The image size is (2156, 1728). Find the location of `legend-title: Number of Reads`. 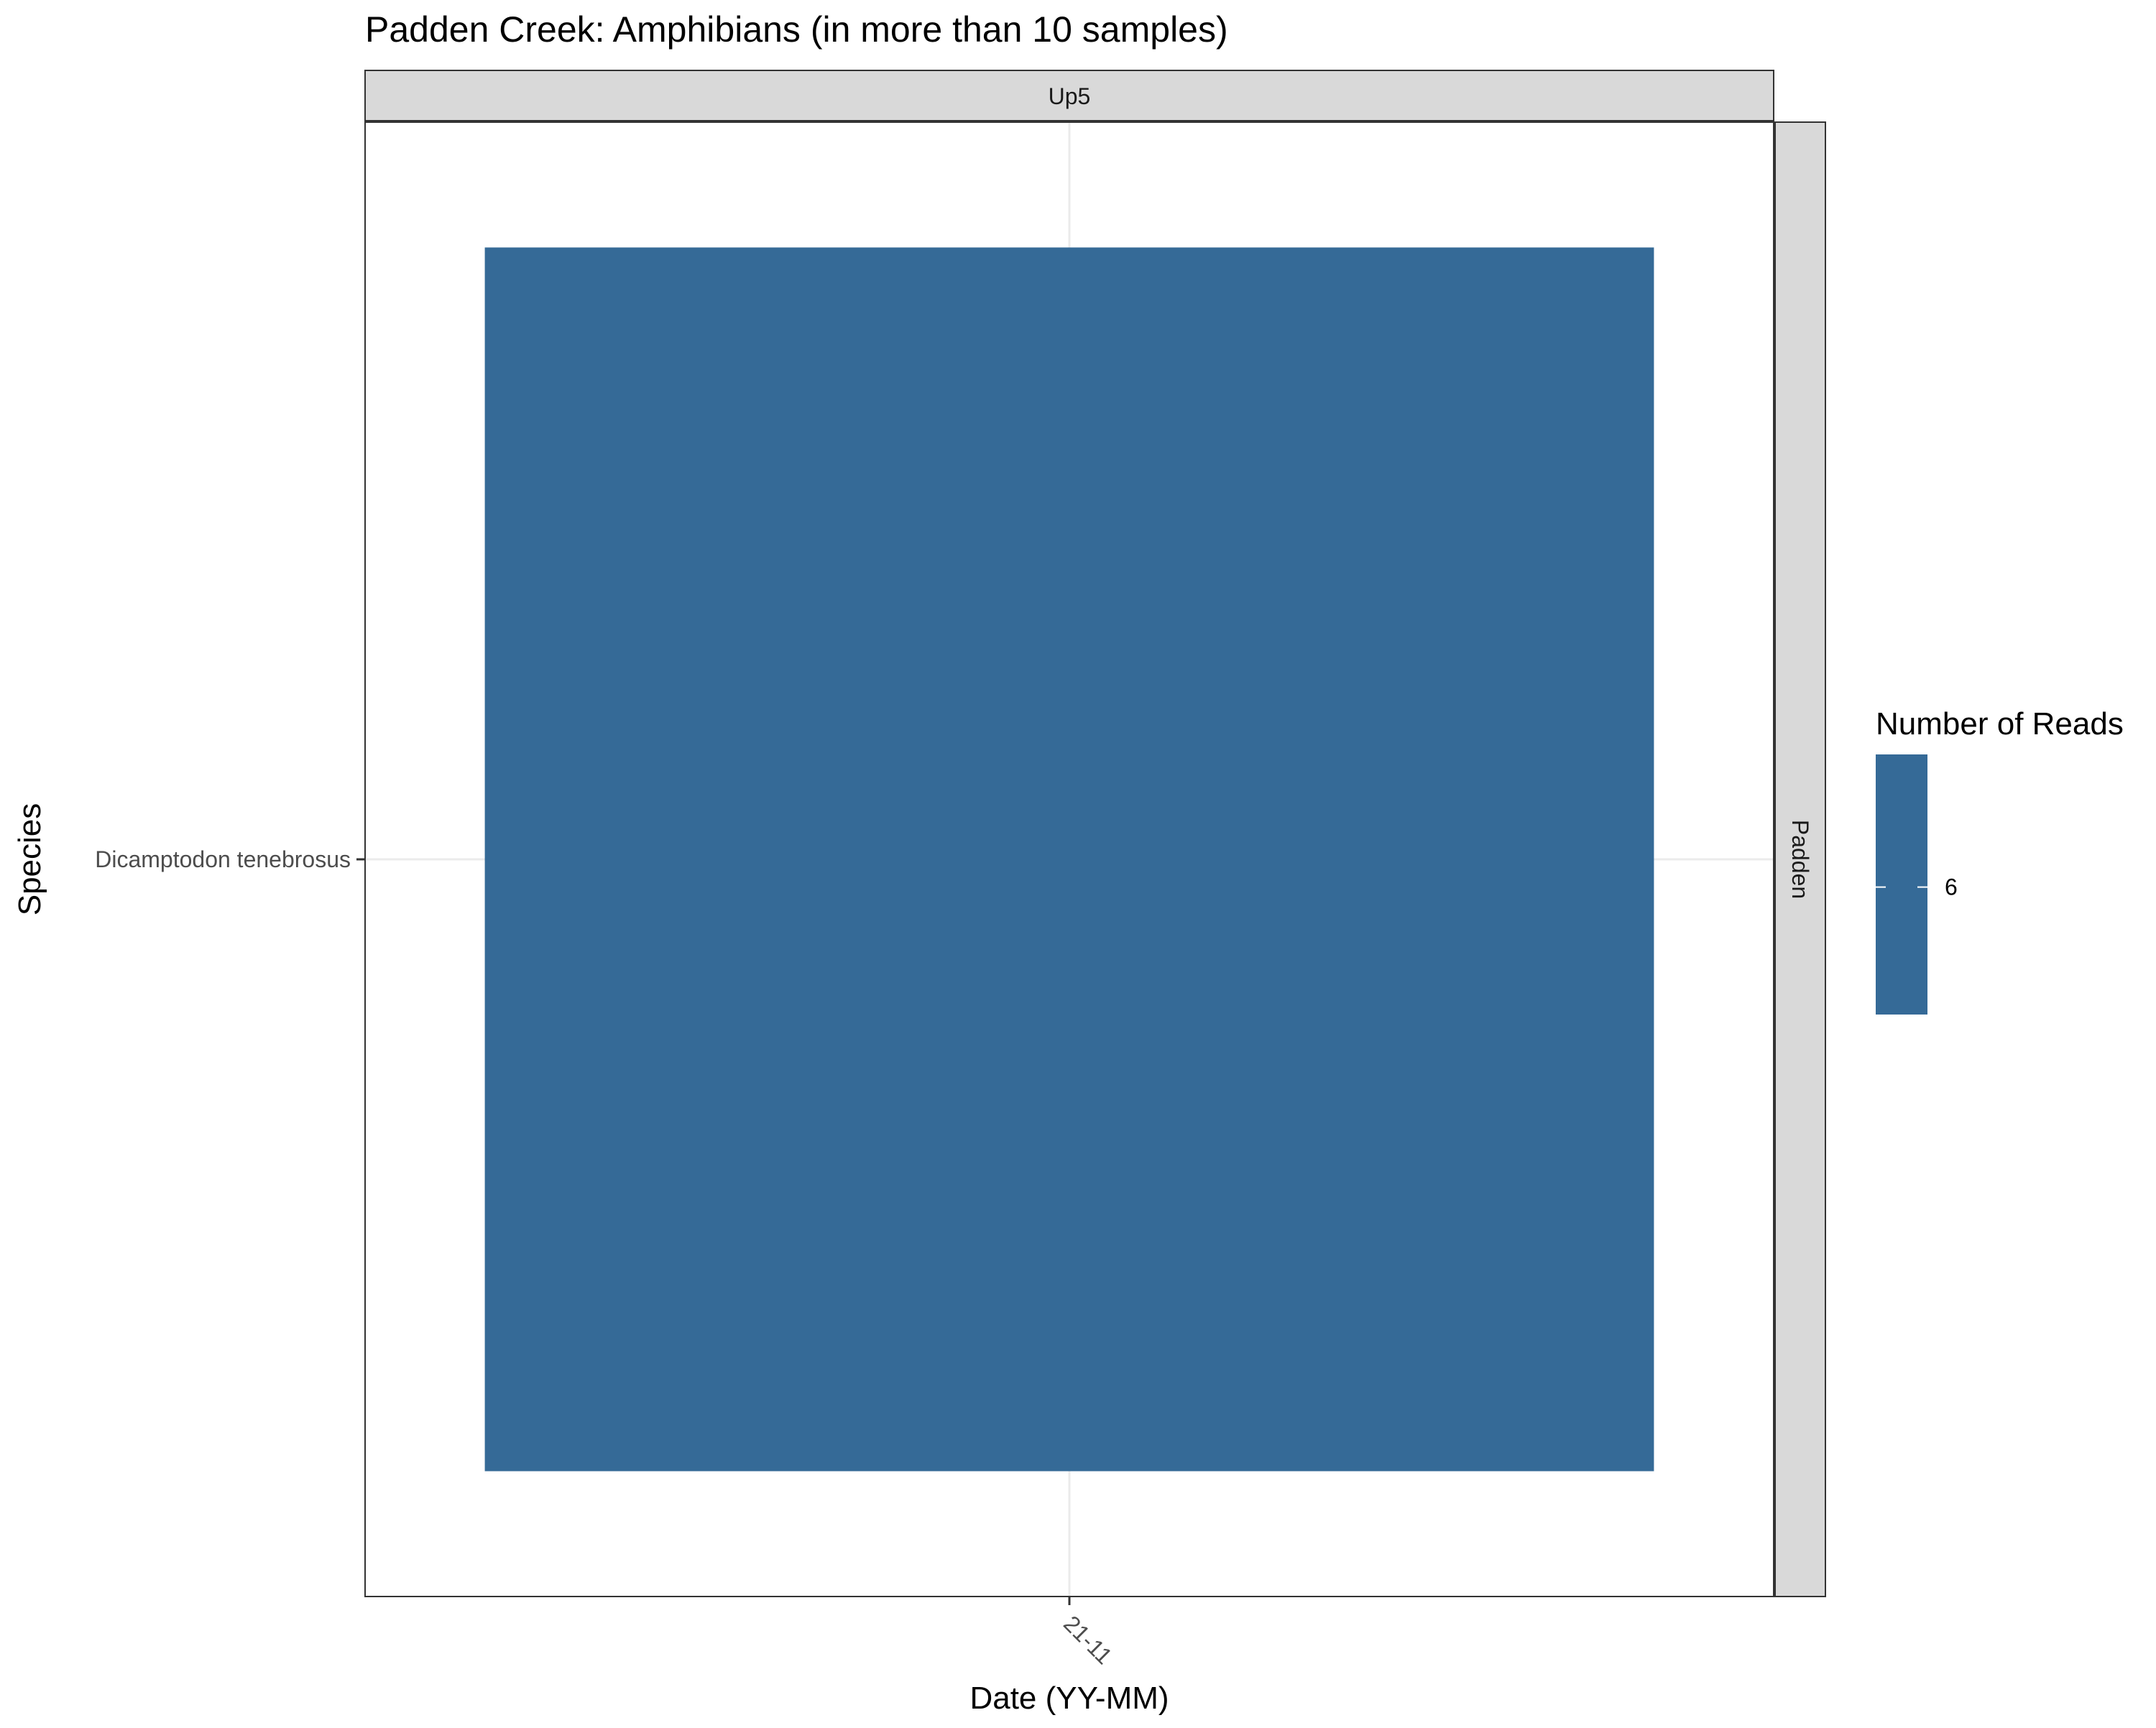

legend-title: Number of Reads is located at coordinates (2000, 723).